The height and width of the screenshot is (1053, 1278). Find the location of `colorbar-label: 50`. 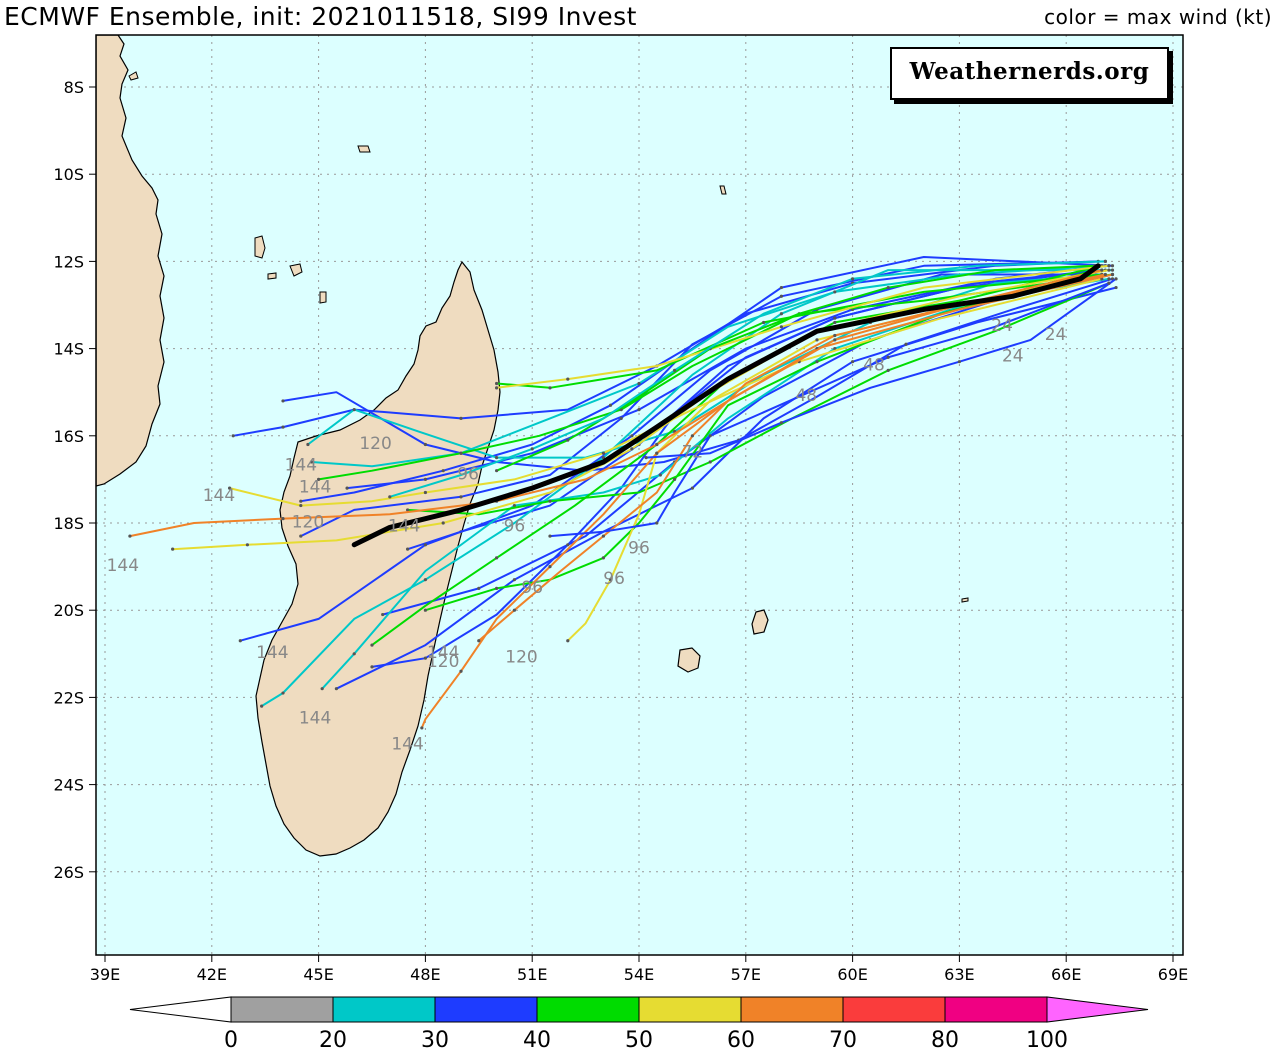

colorbar-label: 50 is located at coordinates (639, 1040).